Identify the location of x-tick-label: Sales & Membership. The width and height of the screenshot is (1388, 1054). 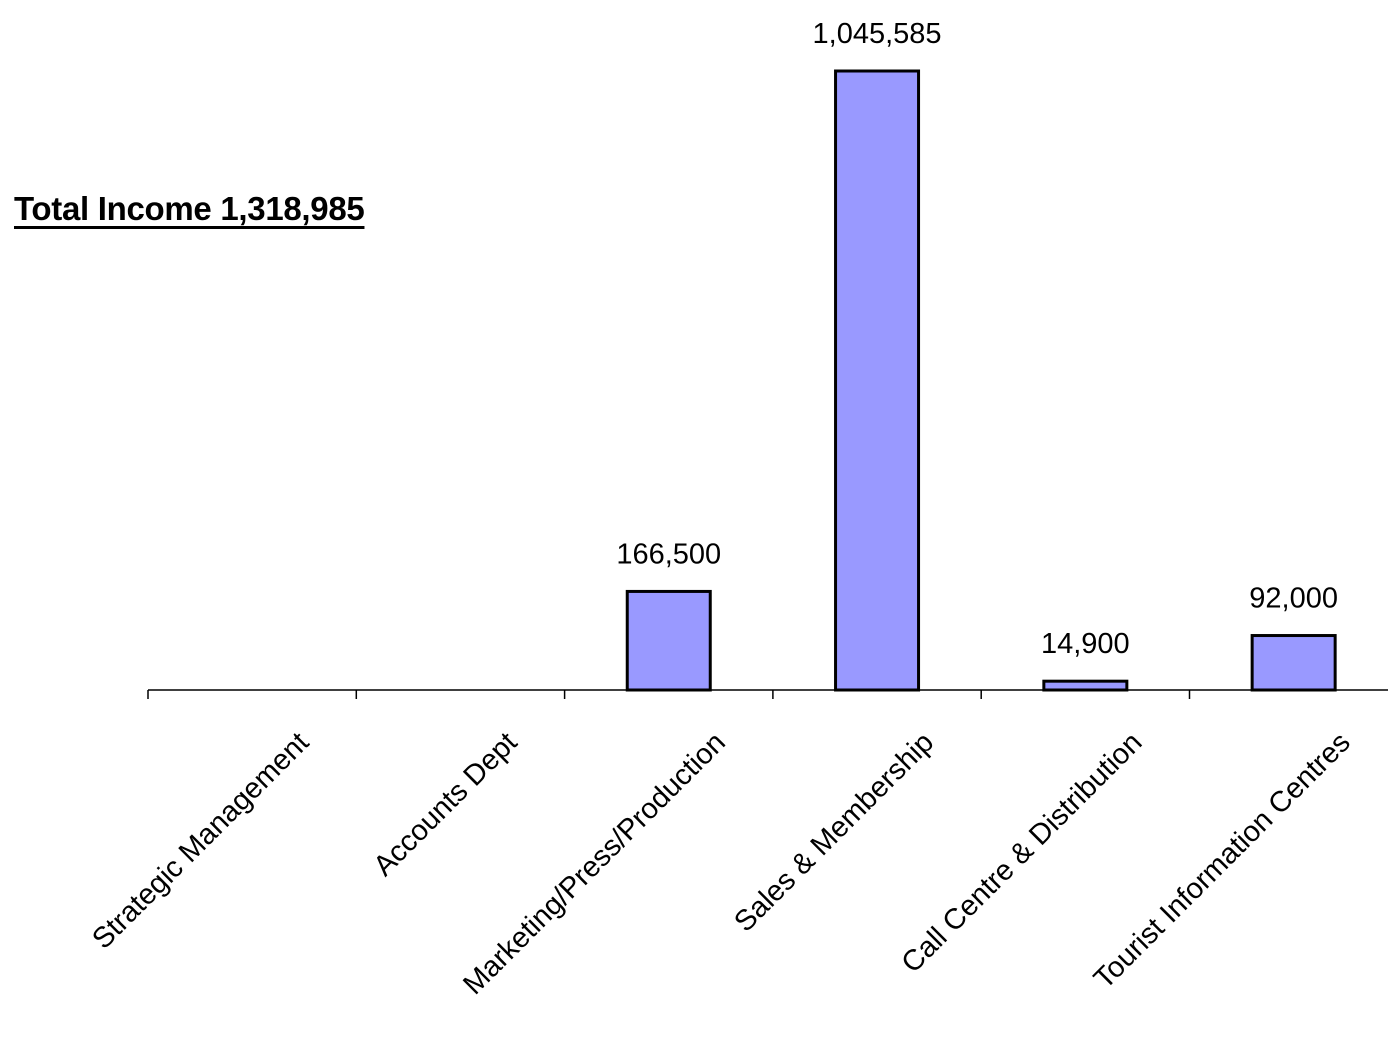
(834, 832).